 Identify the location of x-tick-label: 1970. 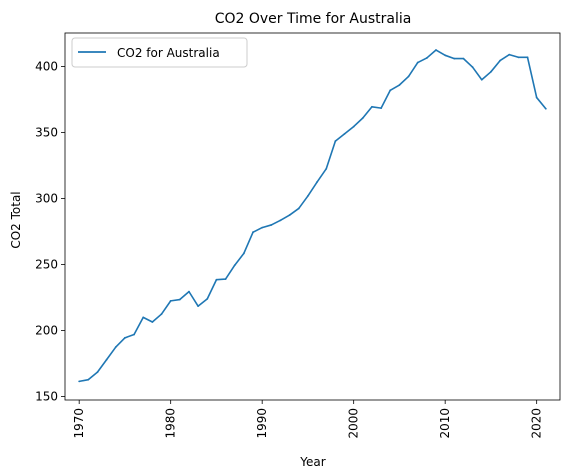
(79, 423).